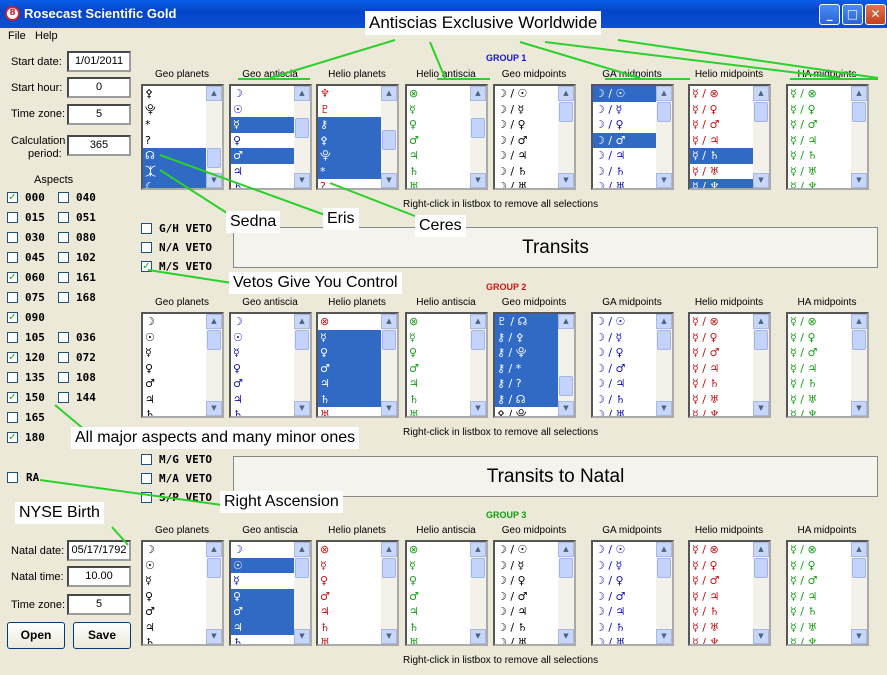  Describe the element at coordinates (270, 365) in the screenshot. I see `group2-listbox-1: ☽ ☉ ☿ ♀ ♂ ♃ ♄ ▲ ▼` at that location.